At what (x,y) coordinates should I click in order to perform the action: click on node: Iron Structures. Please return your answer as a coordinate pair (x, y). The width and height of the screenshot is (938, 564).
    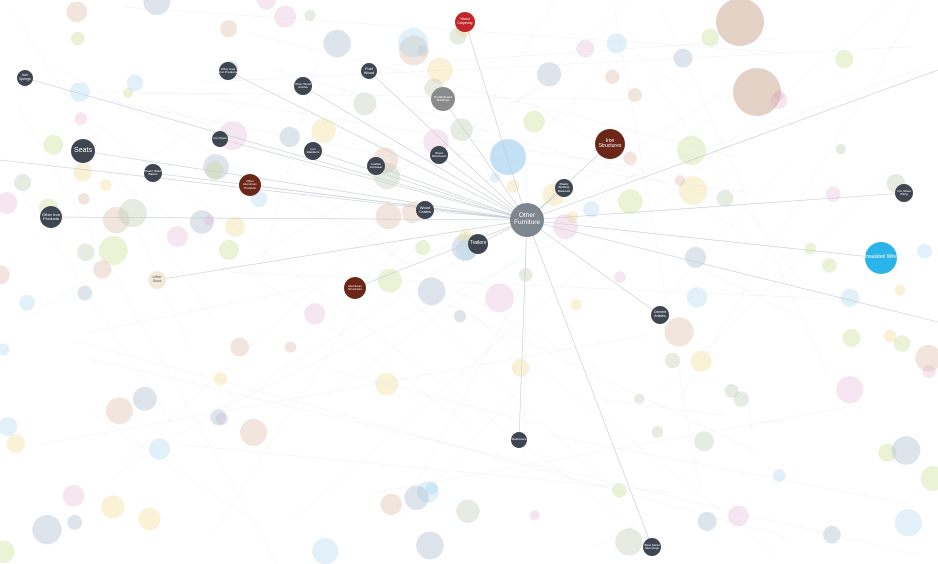
    Looking at the image, I should click on (610, 144).